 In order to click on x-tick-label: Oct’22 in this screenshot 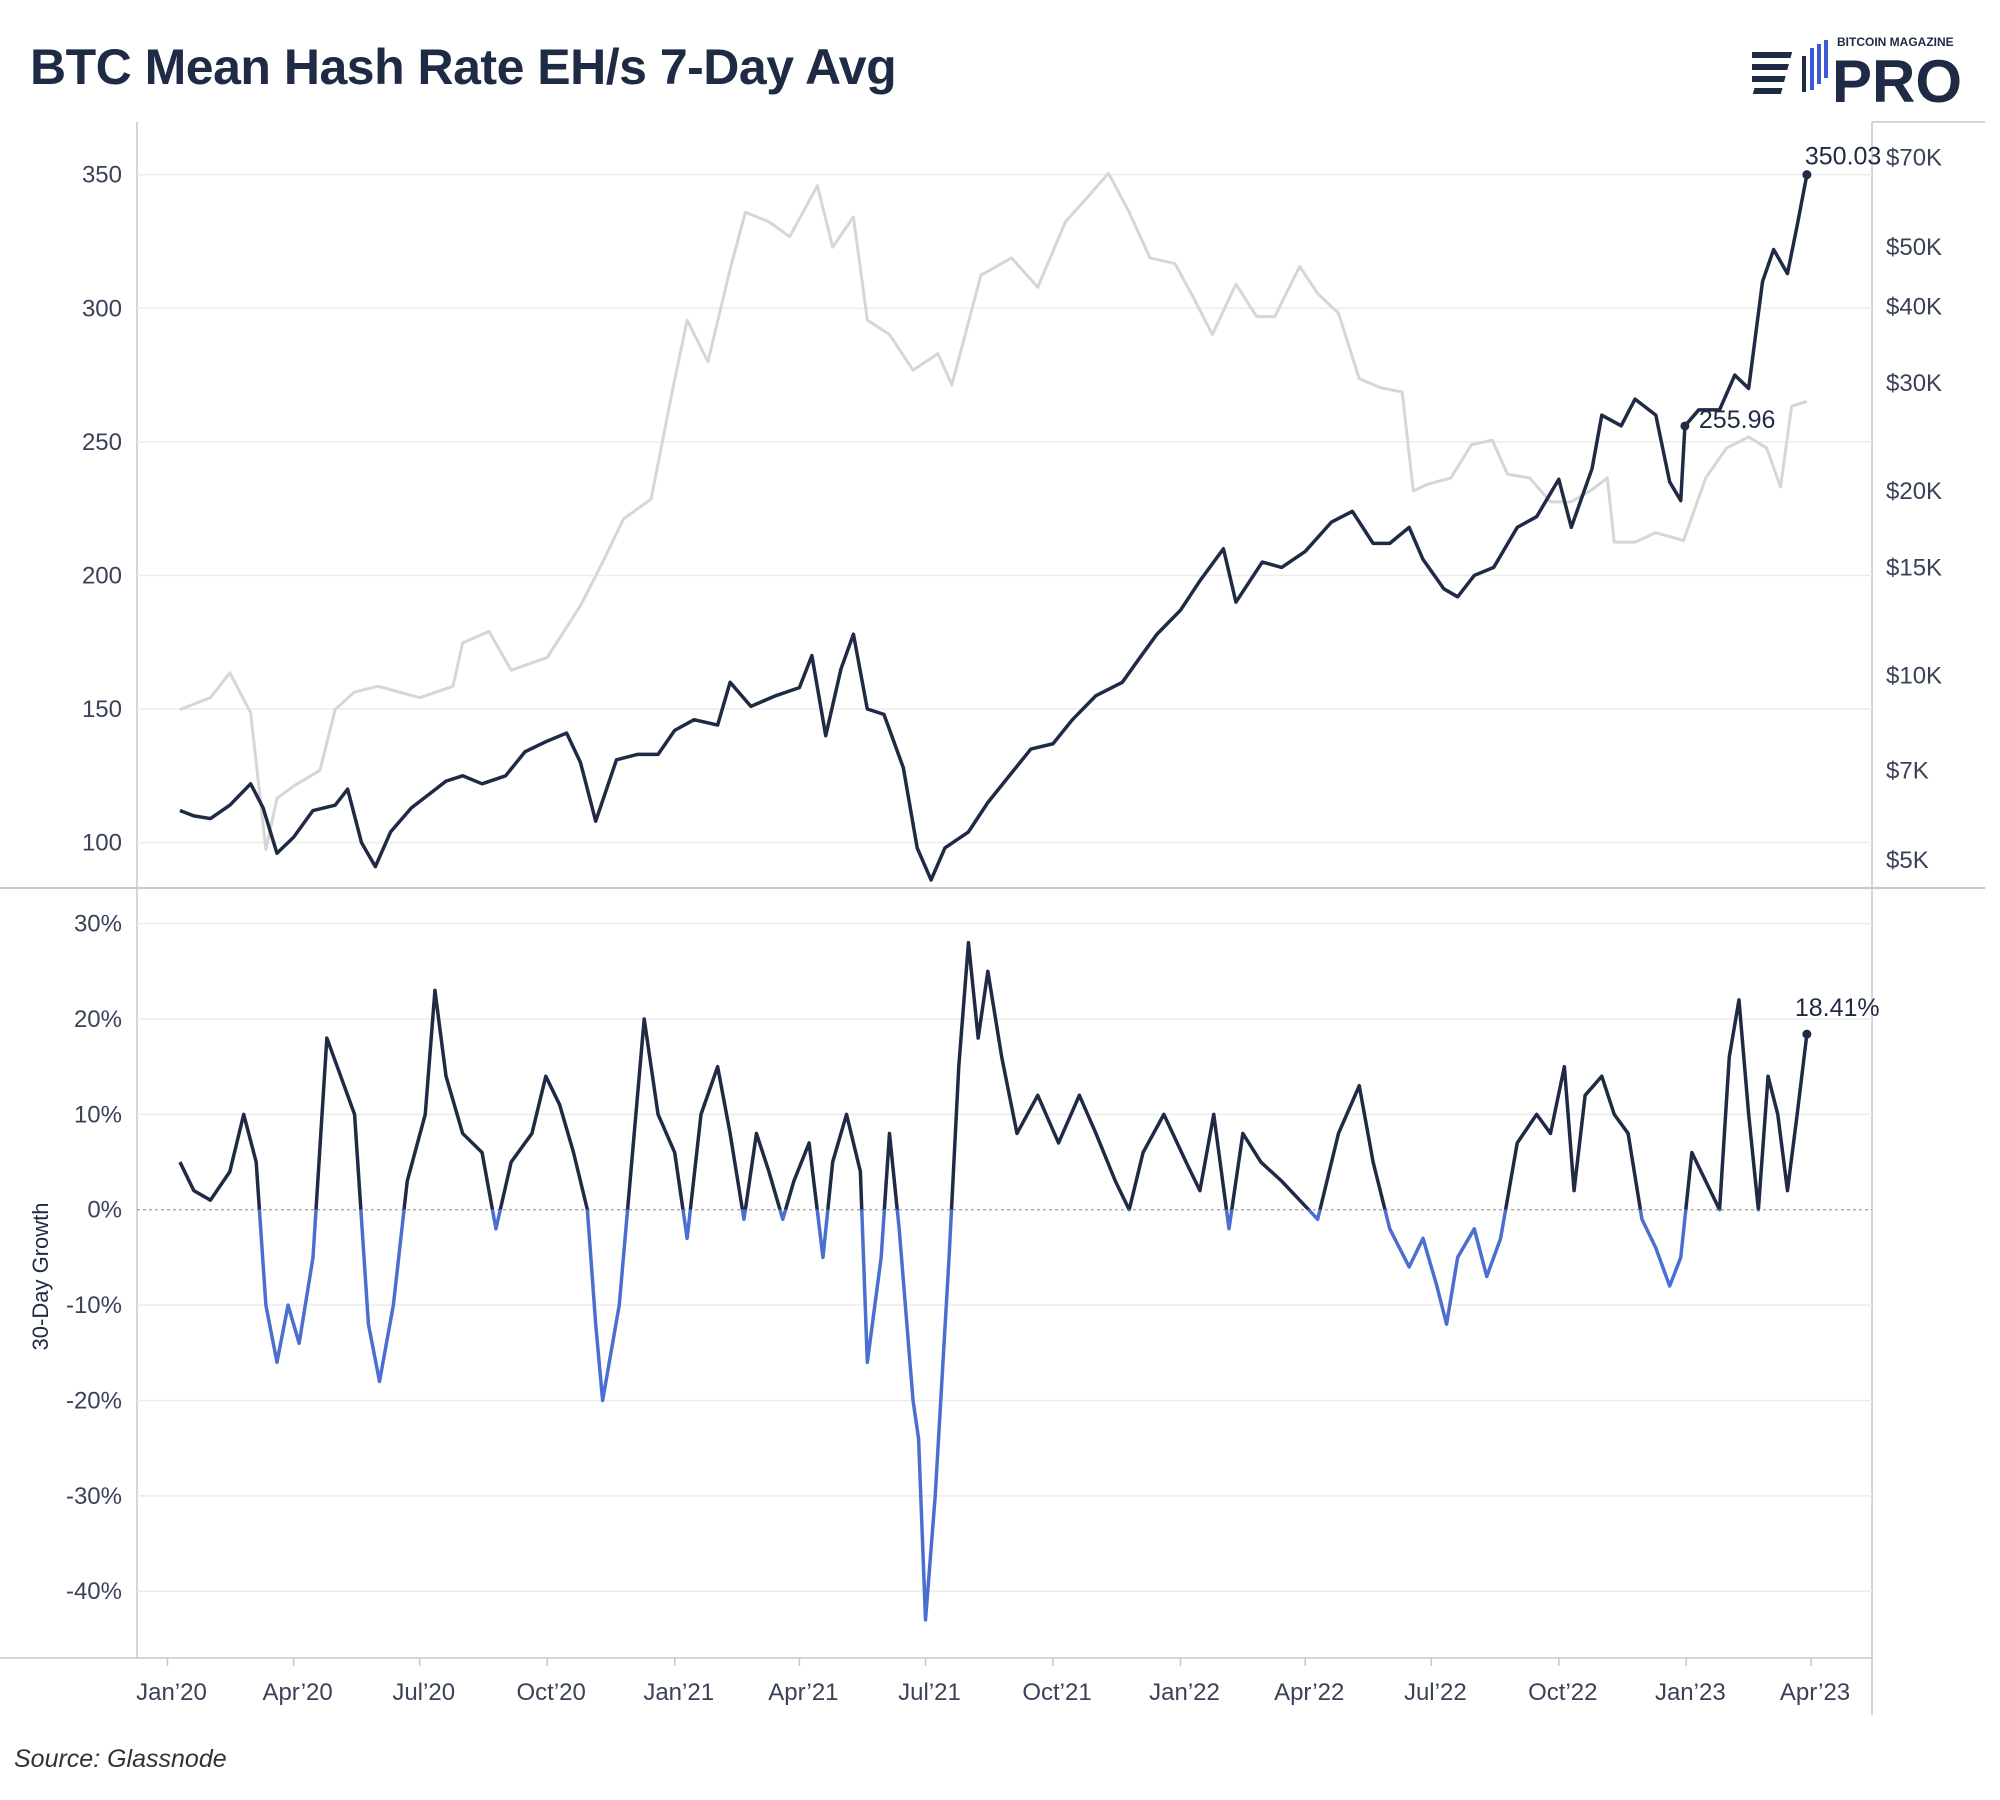, I will do `click(1562, 1692)`.